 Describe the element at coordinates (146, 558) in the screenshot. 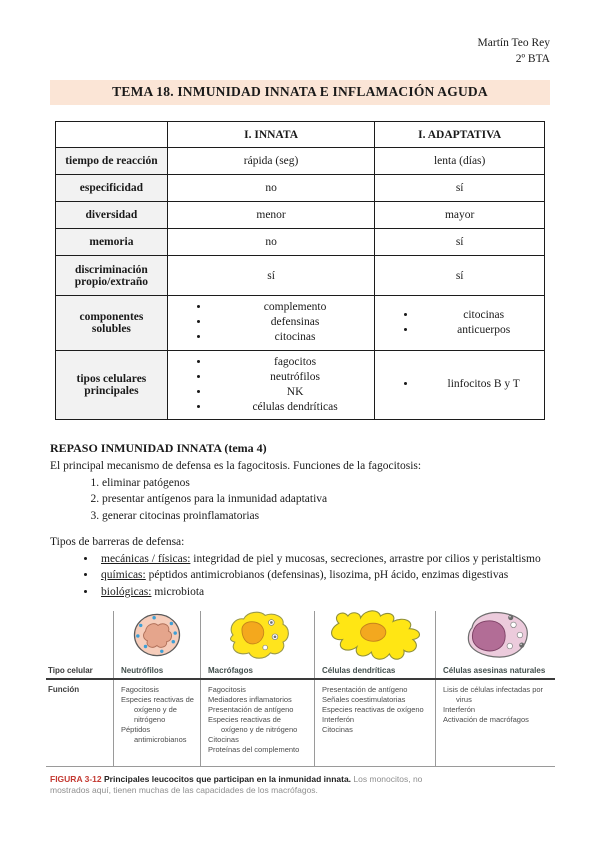

I see `barrier-term: mecánicas / físicas:` at that location.